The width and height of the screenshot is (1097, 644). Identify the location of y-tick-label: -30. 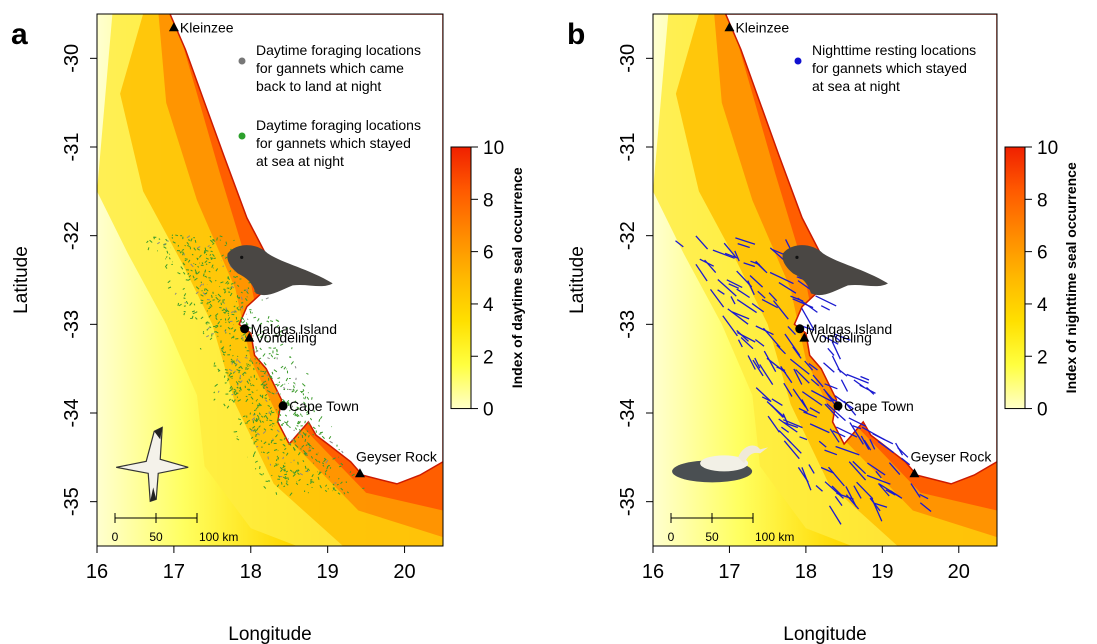
(72, 58).